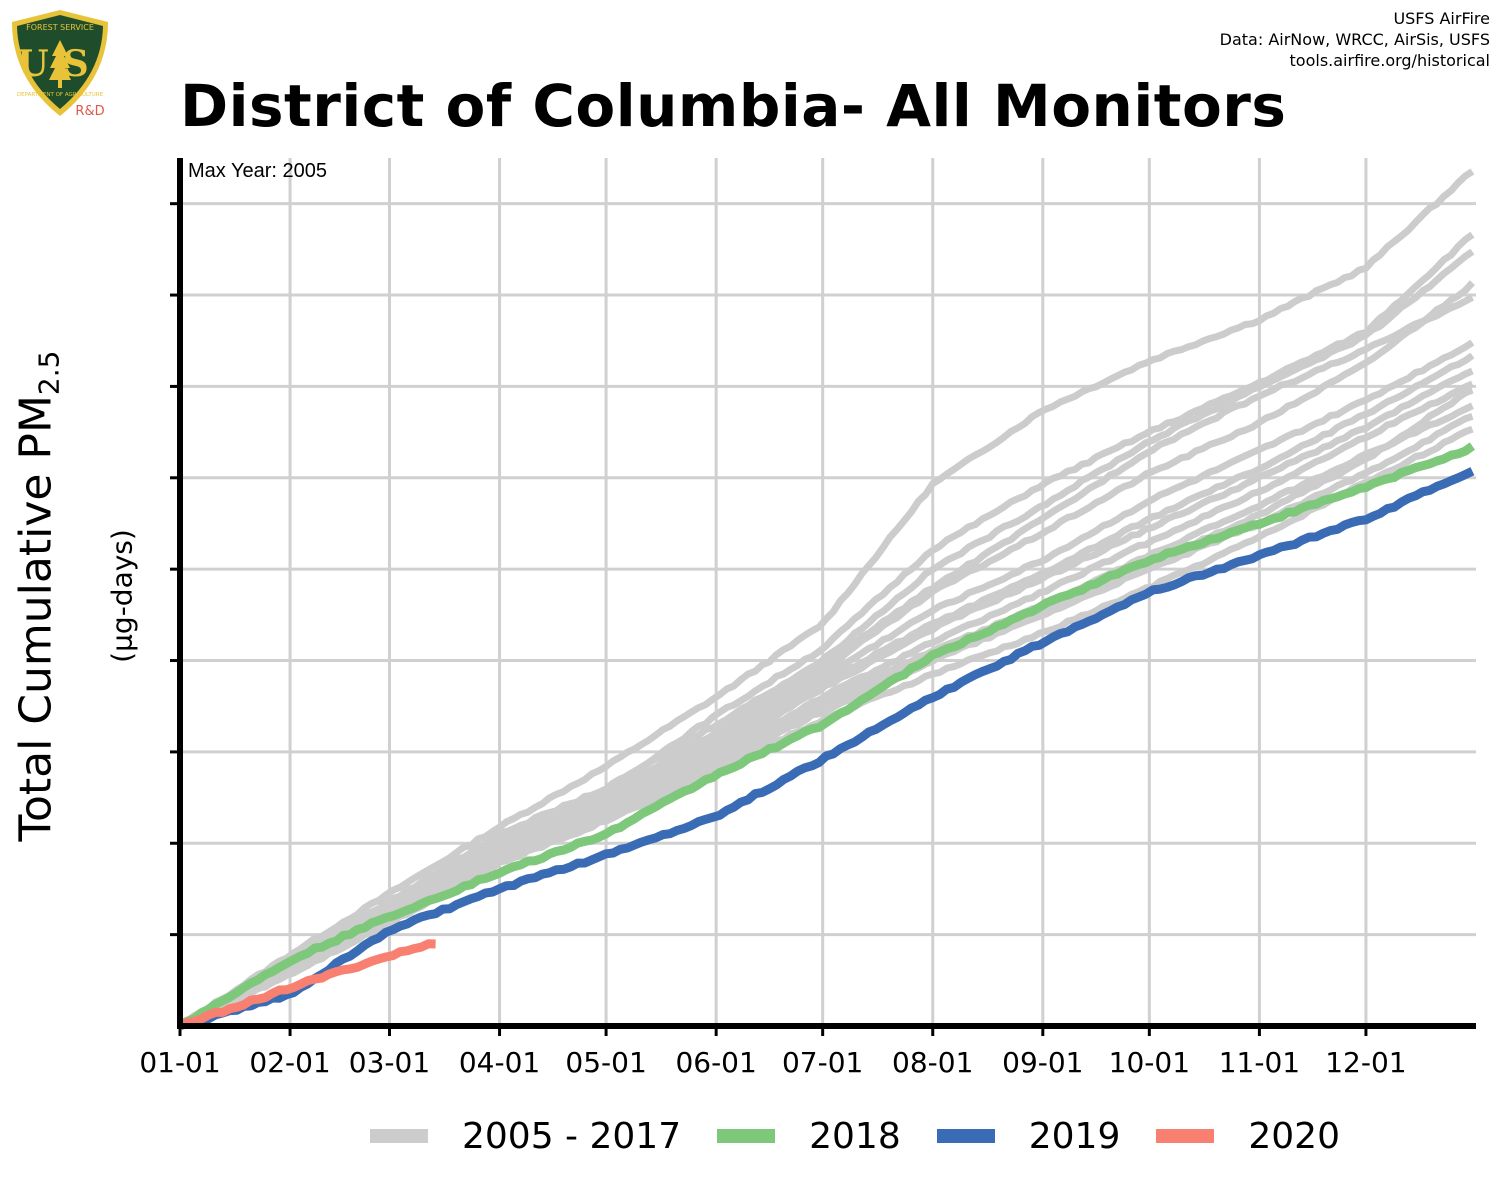  What do you see at coordinates (60, 95) in the screenshot?
I see `logo-text-bottom: DEPARTMENT OF AGRICULTURE` at bounding box center [60, 95].